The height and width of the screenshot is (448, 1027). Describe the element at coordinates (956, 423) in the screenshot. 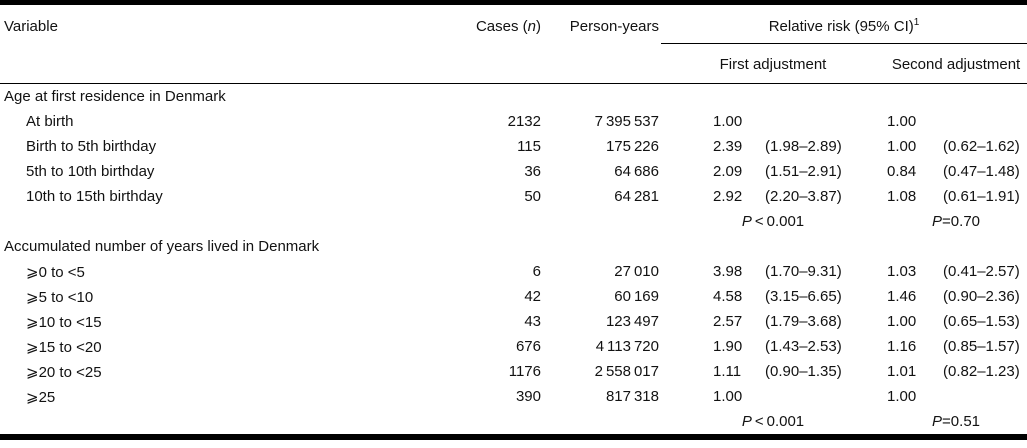

I see `p-second-cell: P=0.51` at that location.